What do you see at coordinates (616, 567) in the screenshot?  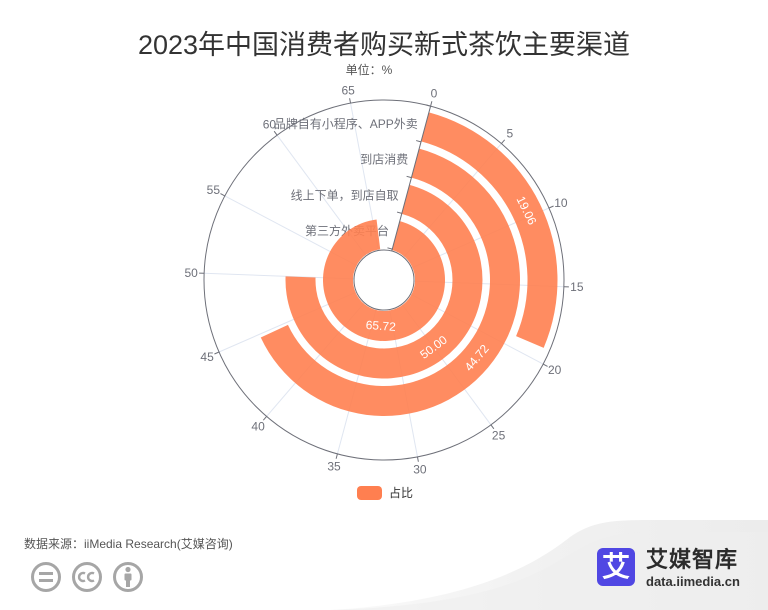 I see `brand-logo-icon: 艾` at bounding box center [616, 567].